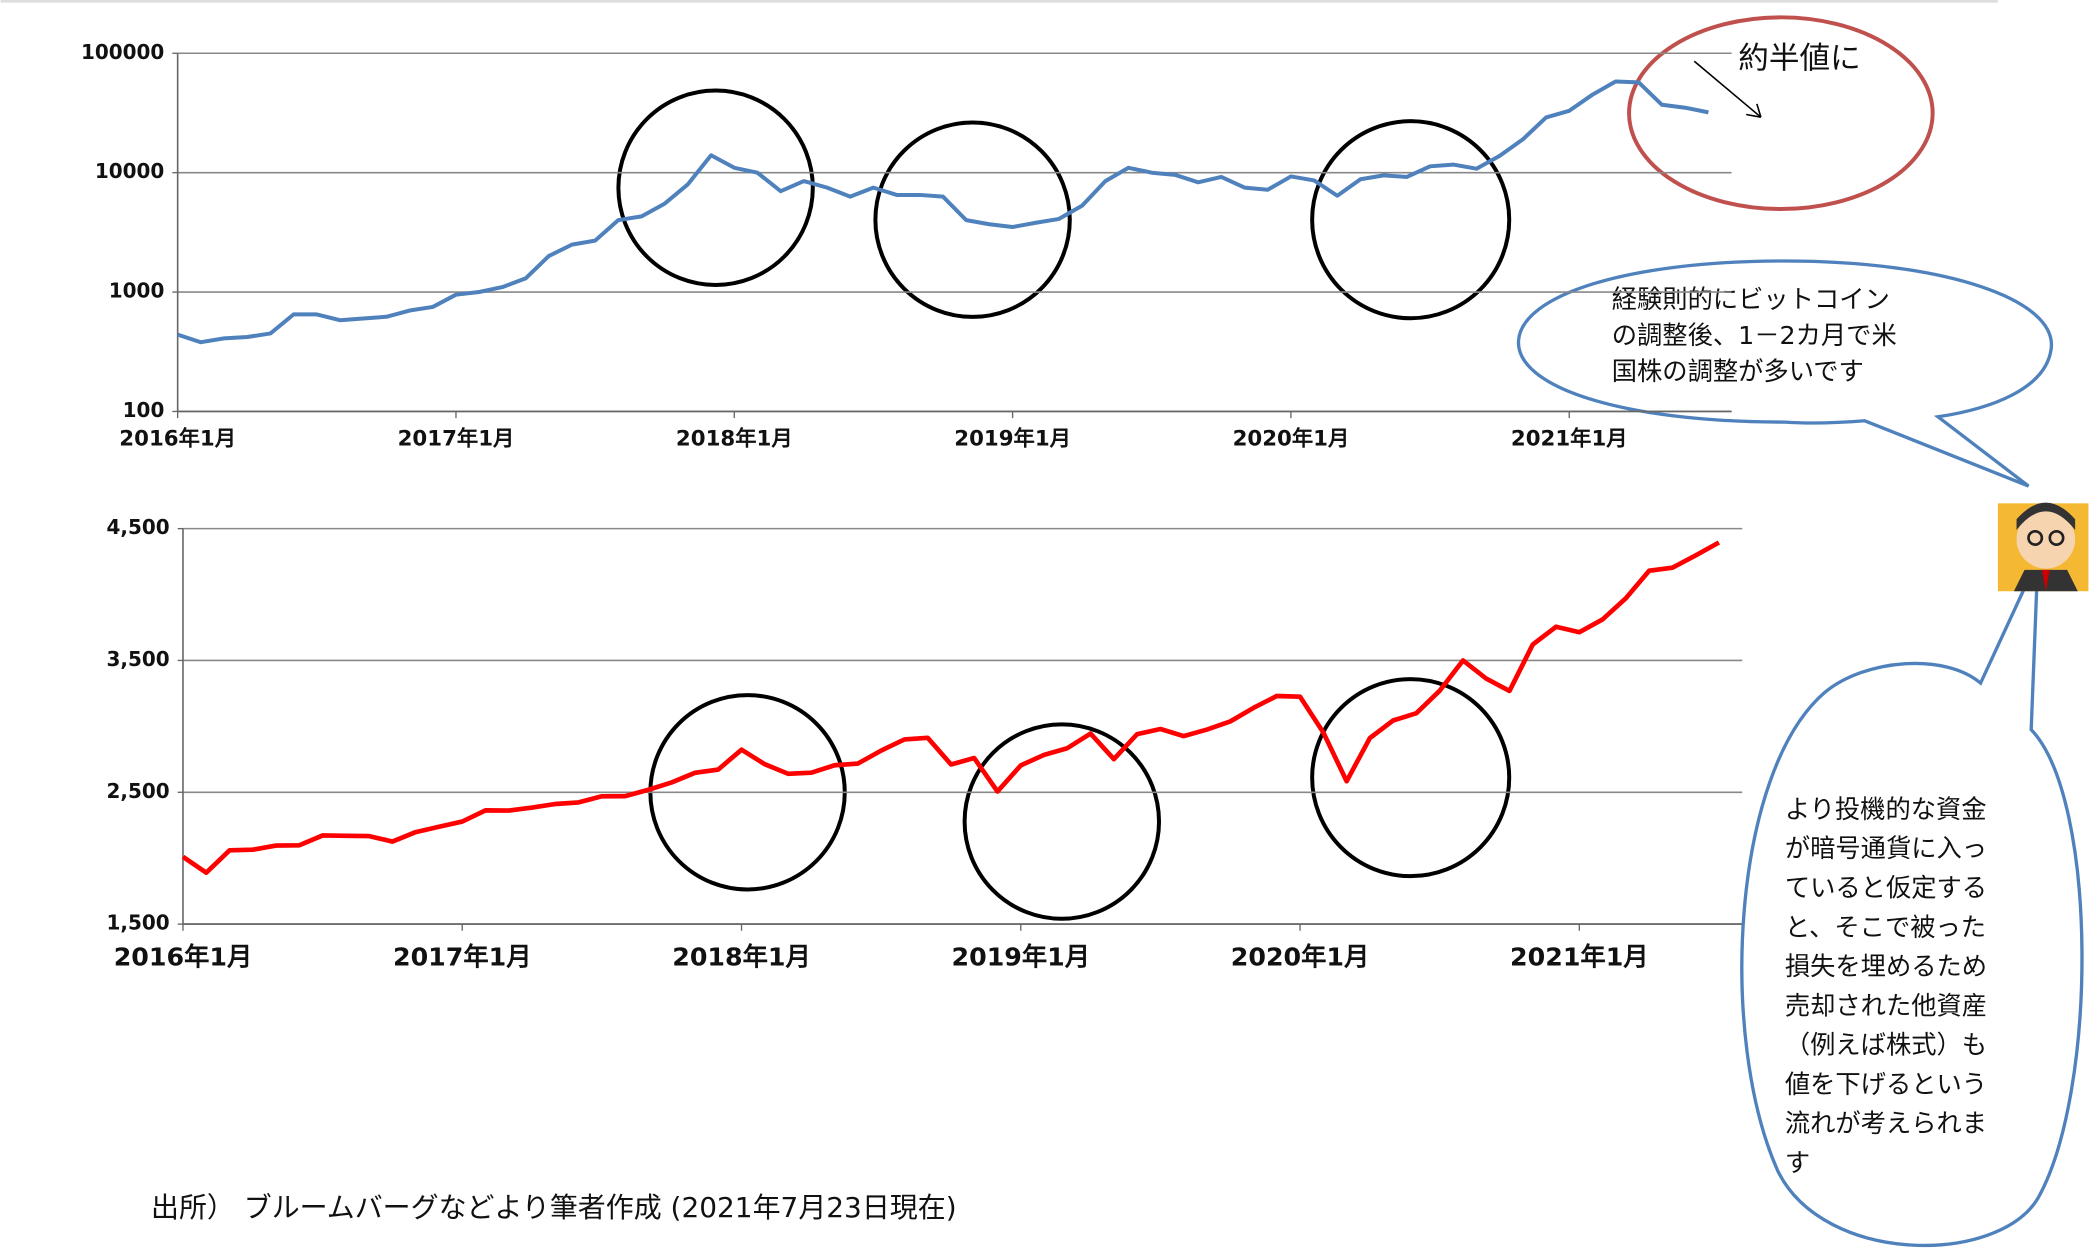  I want to click on bubble-line: （例えば株式）も, so click(1886, 1045).